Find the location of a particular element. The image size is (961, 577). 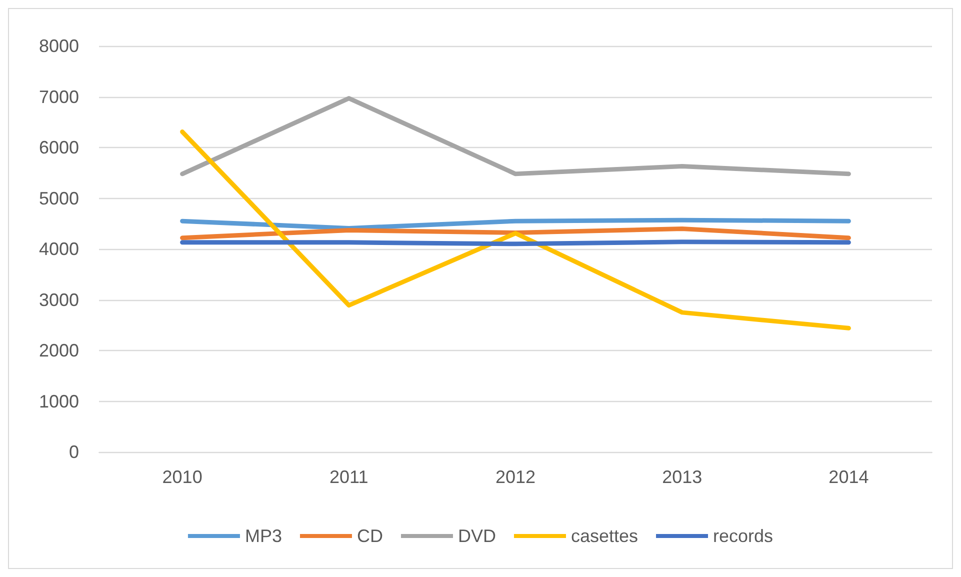

legend-label: records is located at coordinates (743, 536).